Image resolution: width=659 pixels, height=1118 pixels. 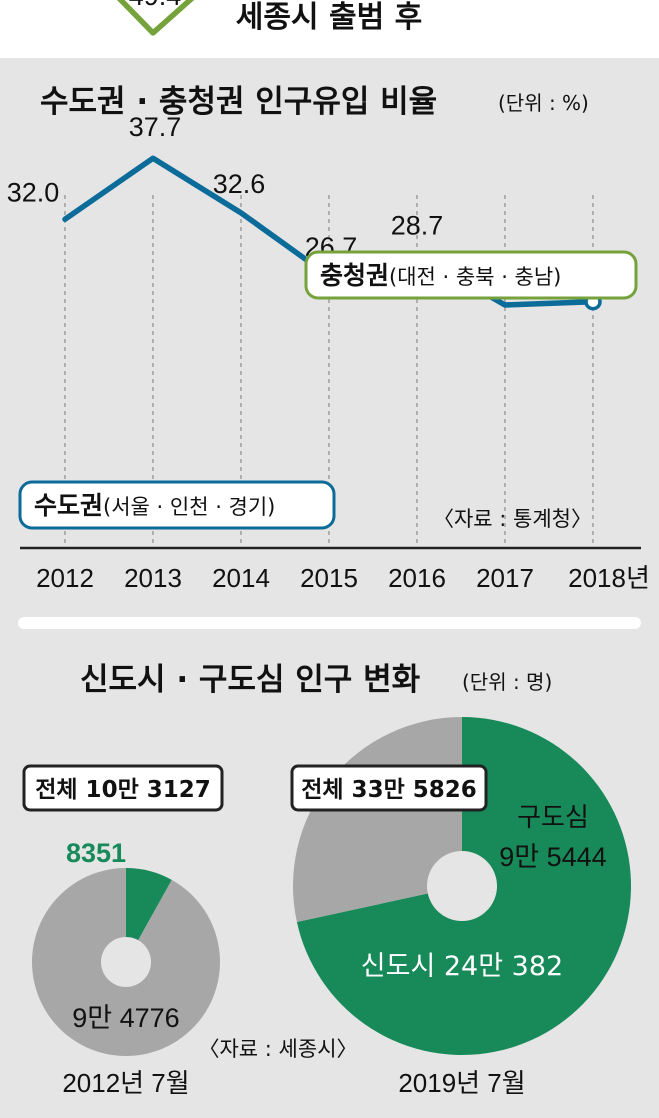 What do you see at coordinates (505, 578) in the screenshot?
I see `x-tick-label: 2017` at bounding box center [505, 578].